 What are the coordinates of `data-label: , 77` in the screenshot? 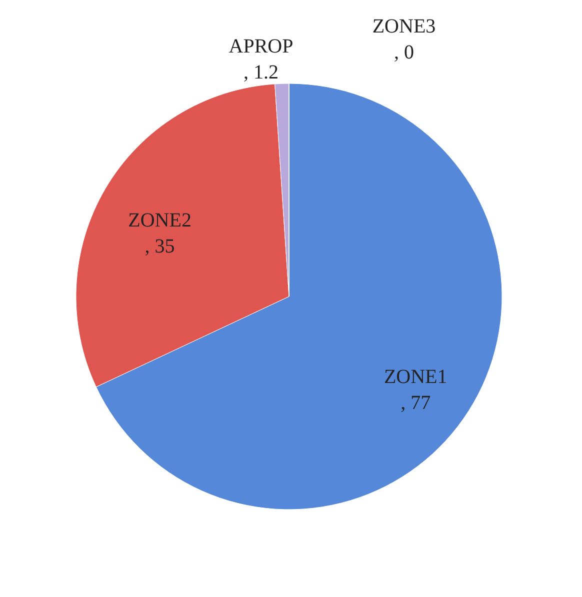 It's located at (415, 403).